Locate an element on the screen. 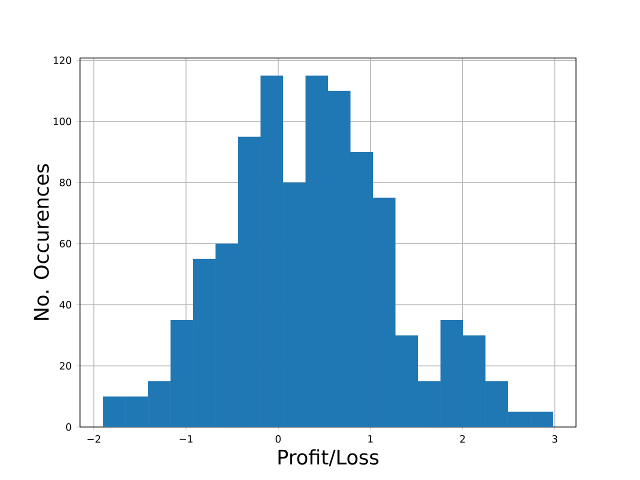 This screenshot has width=640, height=480. x-tick-label: 1 is located at coordinates (370, 438).